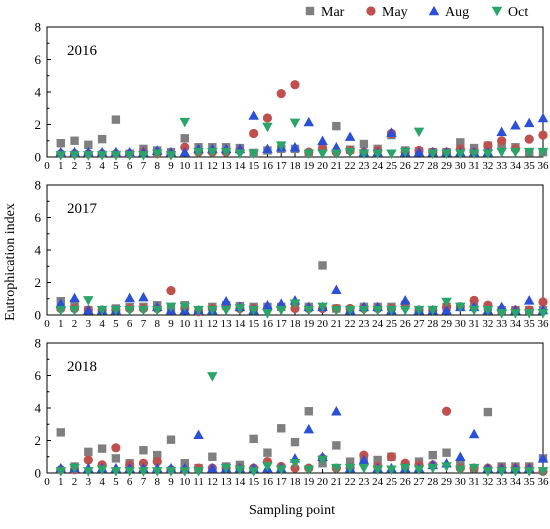 Image resolution: width=550 pixels, height=529 pixels. What do you see at coordinates (416, 12) in the screenshot?
I see `legend: Mar May Aug Oct` at bounding box center [416, 12].